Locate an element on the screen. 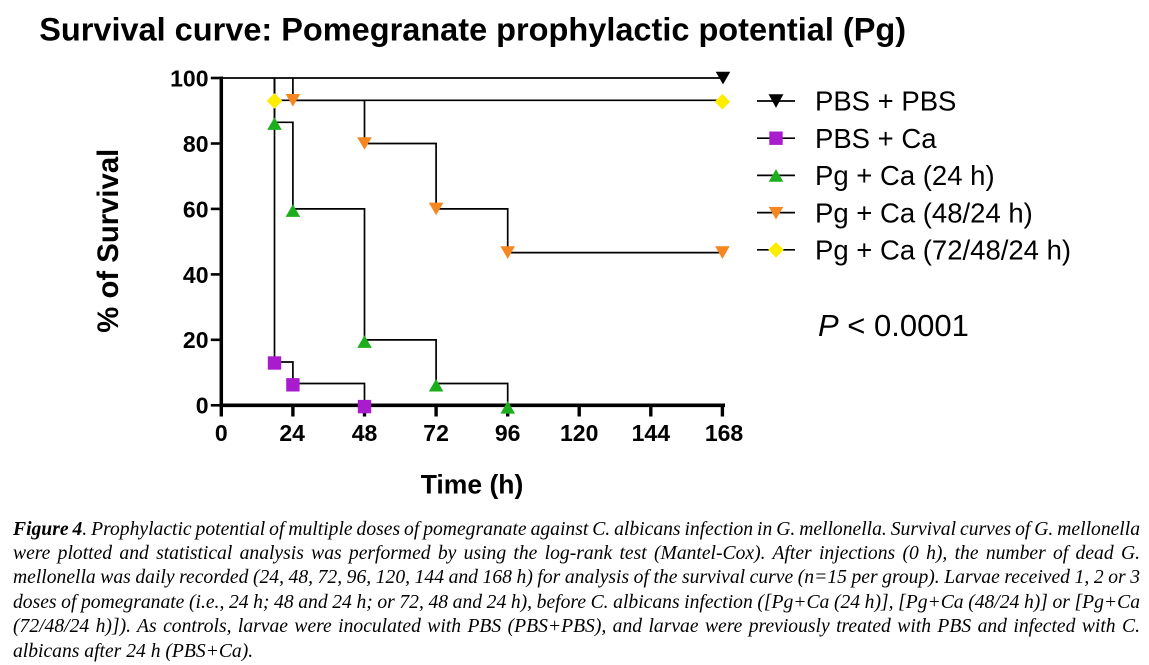  svg-text: PBS + PBS is located at coordinates (885, 101).